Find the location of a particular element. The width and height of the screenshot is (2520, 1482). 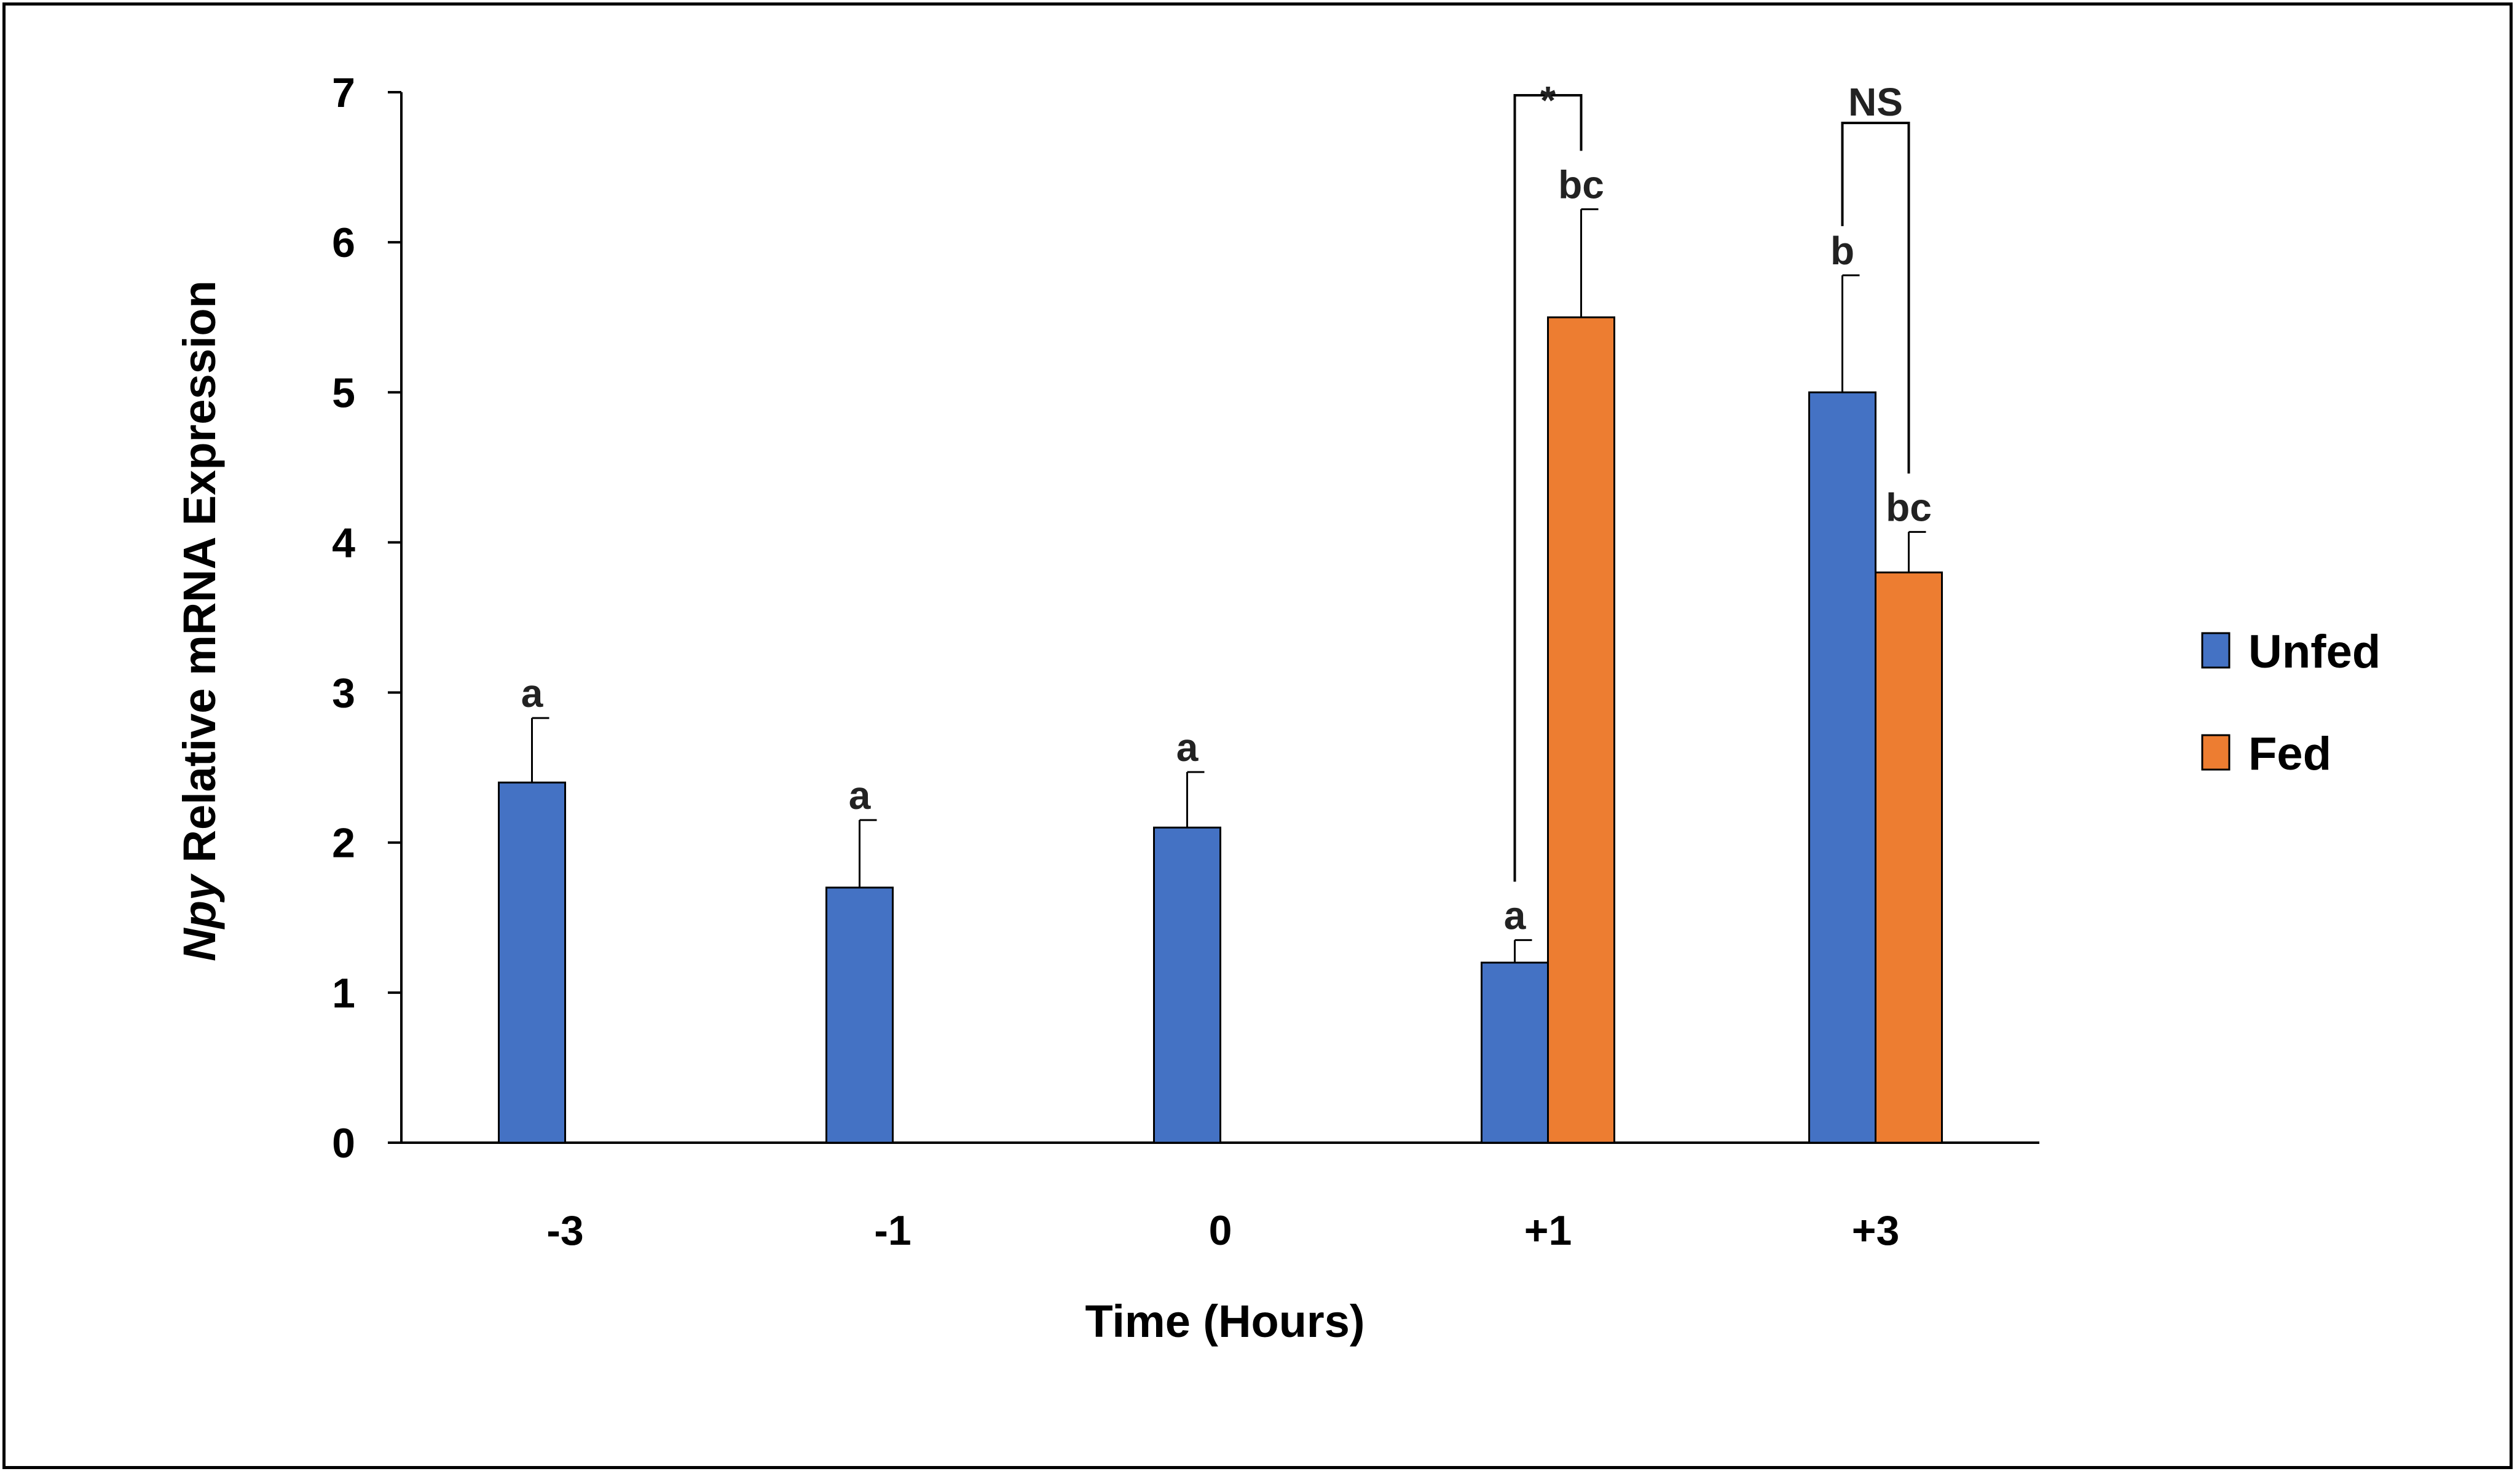

y-axis-title: Npy Relative mRNA Expression is located at coordinates (199, 620).